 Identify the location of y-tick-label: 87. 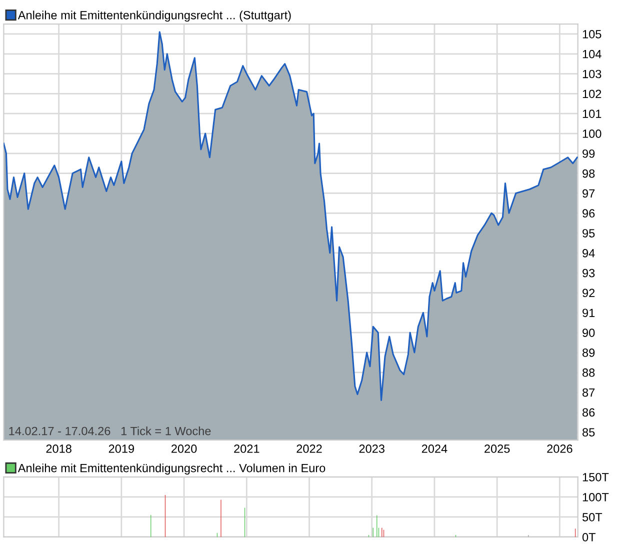
(588, 392).